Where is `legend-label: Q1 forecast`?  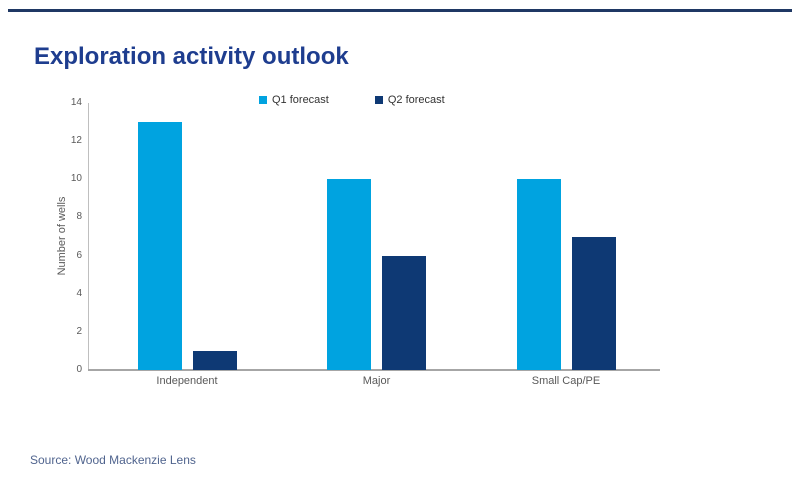 legend-label: Q1 forecast is located at coordinates (300, 100).